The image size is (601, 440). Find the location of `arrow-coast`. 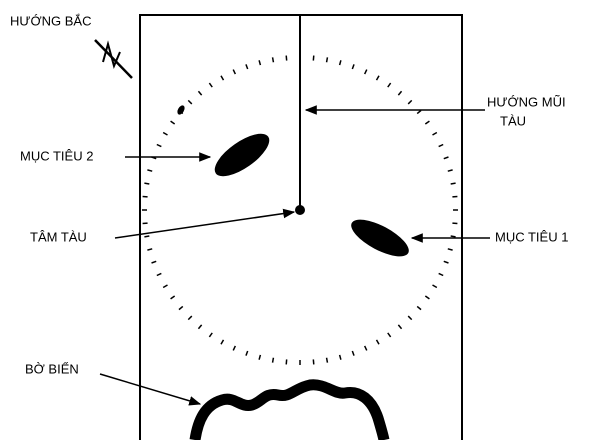

arrow-coast is located at coordinates (150, 389).